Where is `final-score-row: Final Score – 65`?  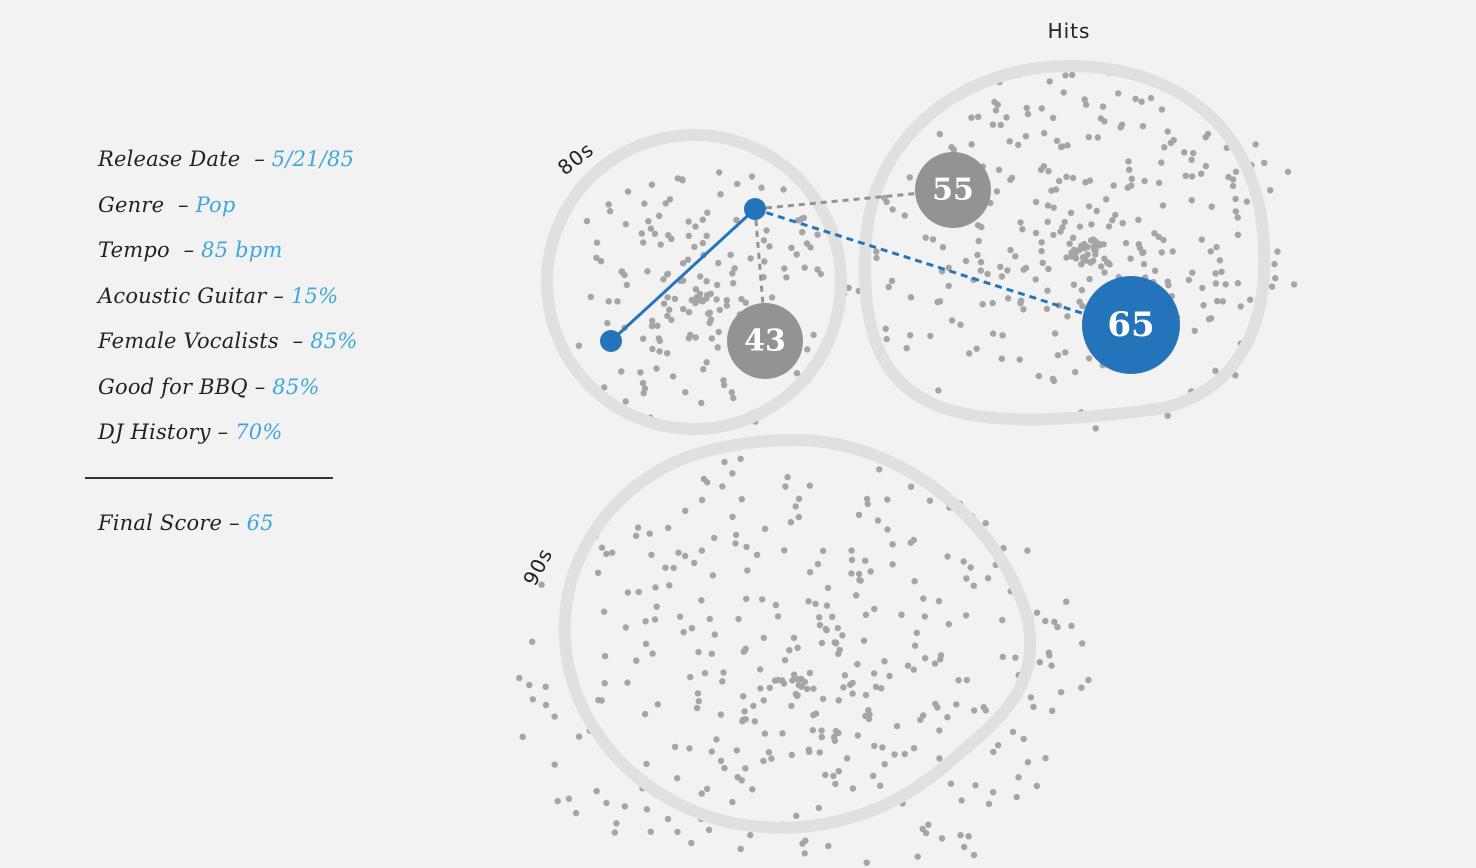
final-score-row: Final Score – 65 is located at coordinates (186, 527).